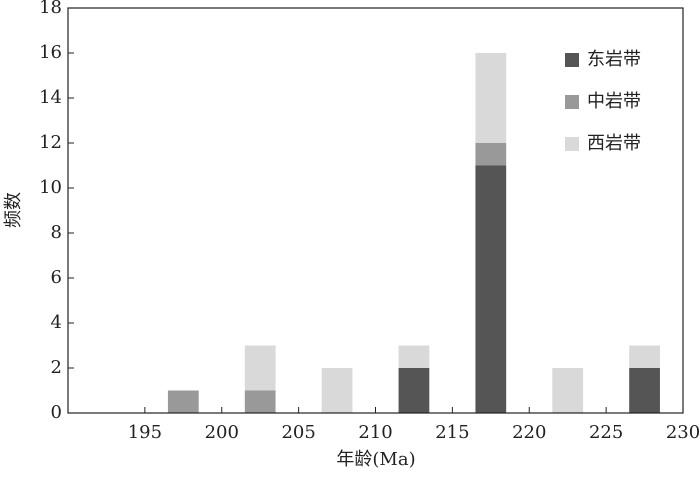 The height and width of the screenshot is (477, 700). Describe the element at coordinates (50, 97) in the screenshot. I see `y-tick-label: 14` at that location.